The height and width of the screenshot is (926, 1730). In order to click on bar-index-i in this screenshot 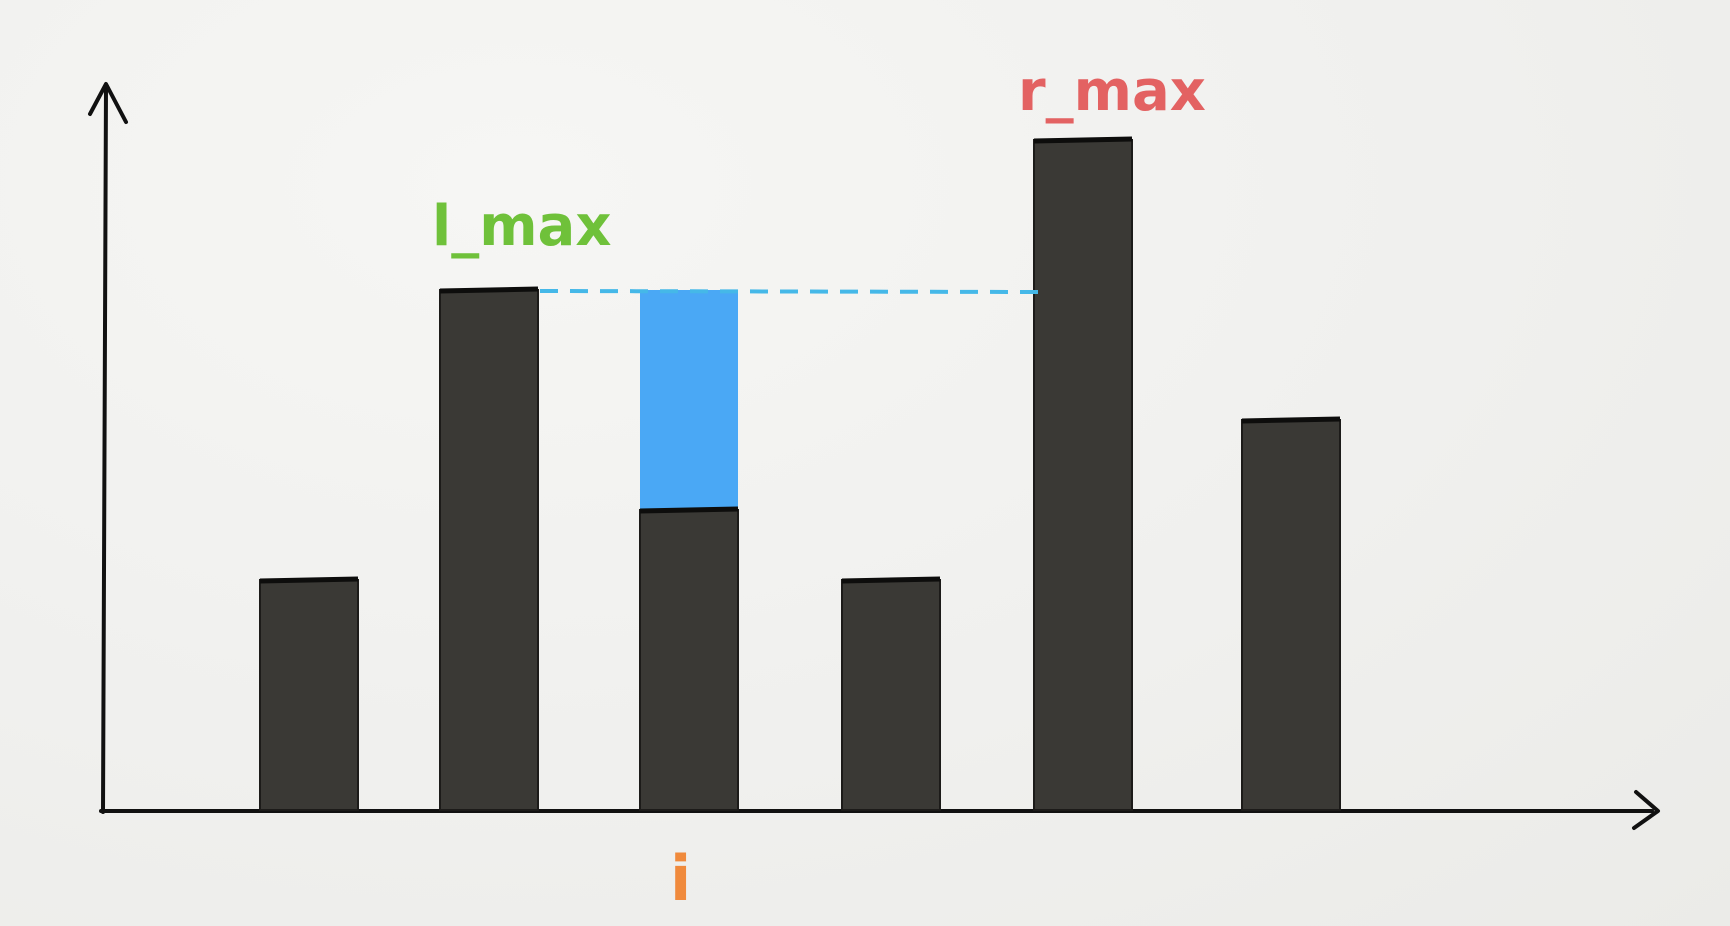, I will do `click(689, 660)`.